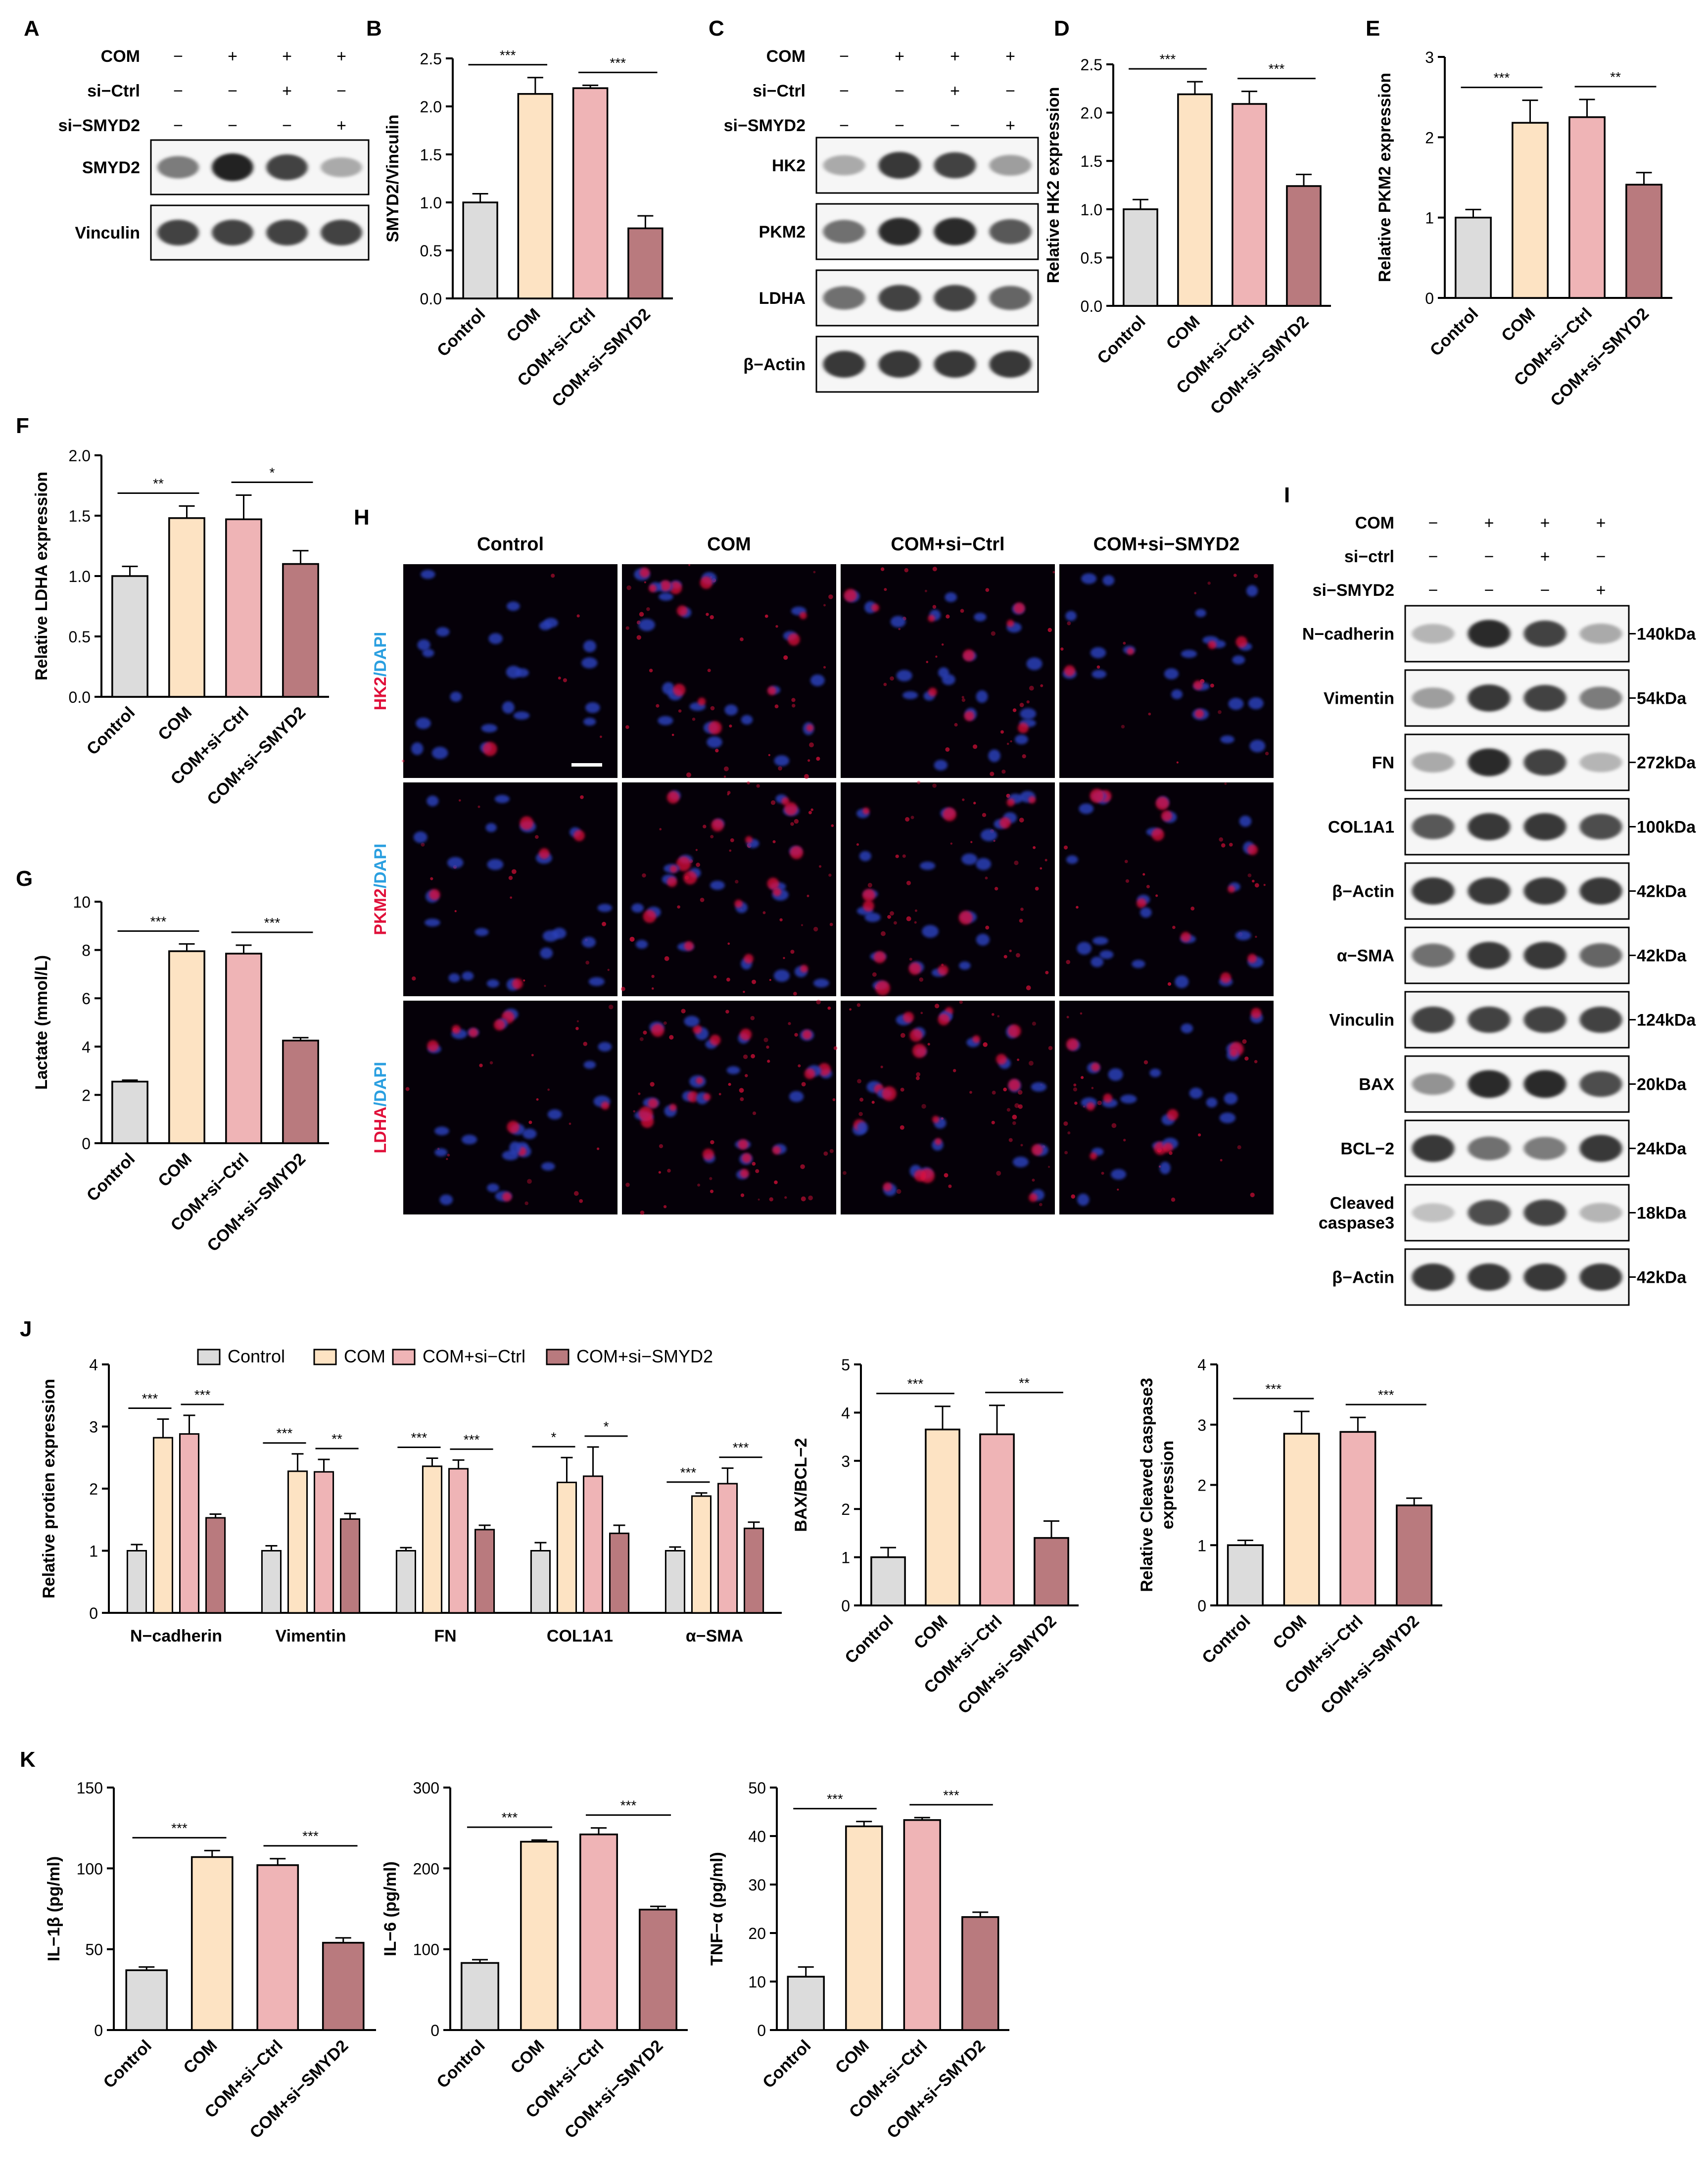 The image size is (1708, 2179). What do you see at coordinates (741, 1447) in the screenshot?
I see `significance-label: ***` at bounding box center [741, 1447].